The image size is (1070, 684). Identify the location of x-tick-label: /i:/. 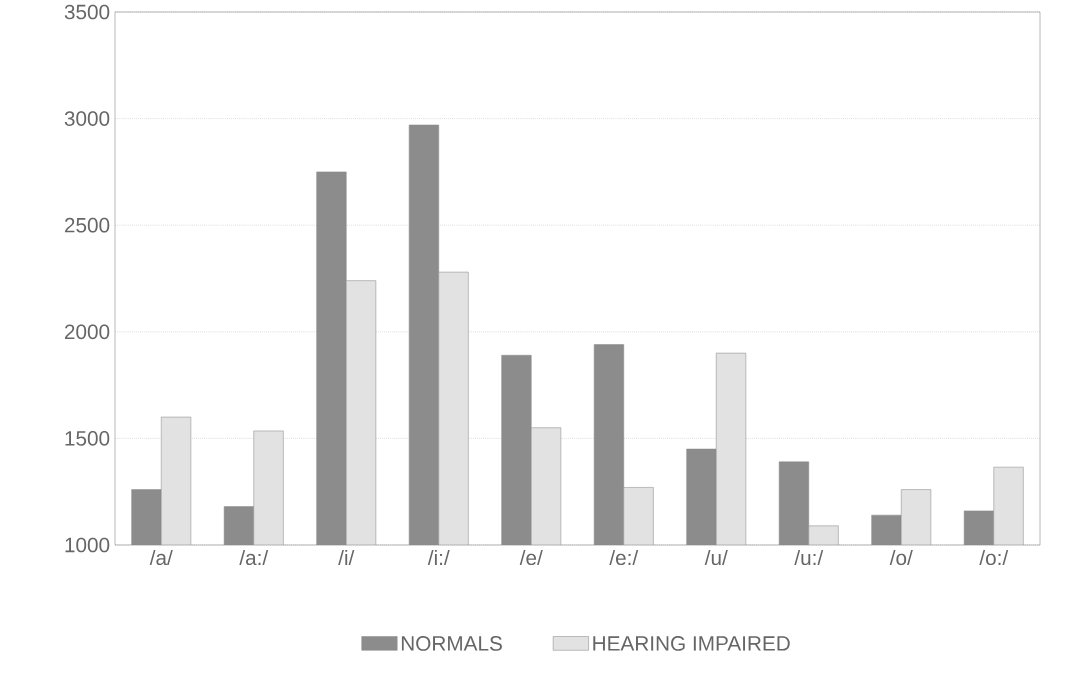
(438, 557).